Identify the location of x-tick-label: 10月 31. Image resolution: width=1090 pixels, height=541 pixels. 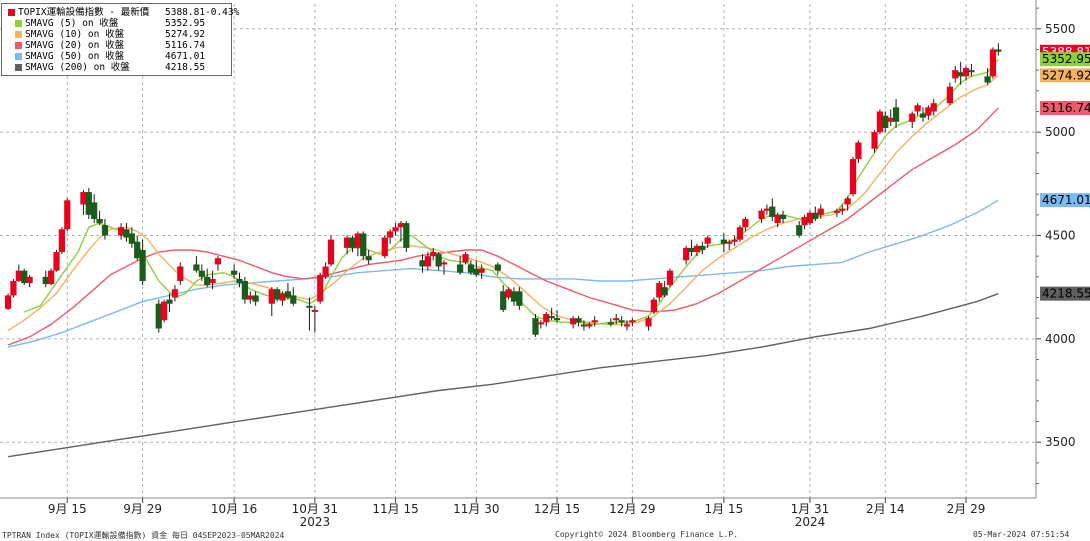
(315, 509).